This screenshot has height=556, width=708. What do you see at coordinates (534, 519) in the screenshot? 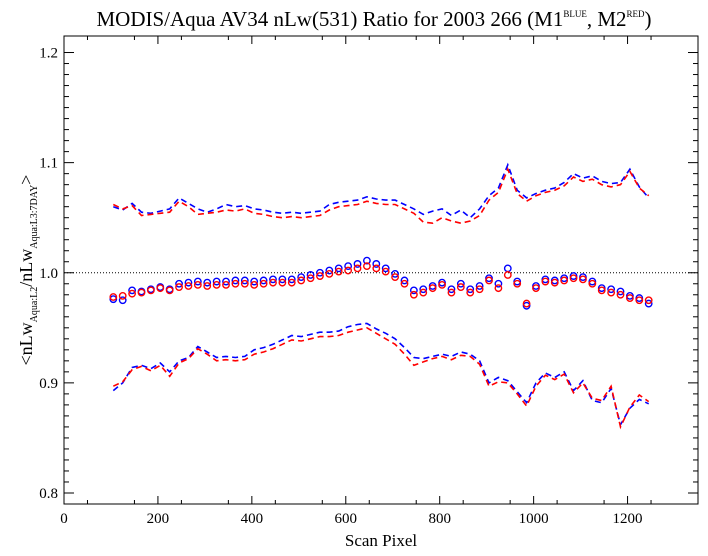
I see `x-tick-label: 1000` at bounding box center [534, 519].